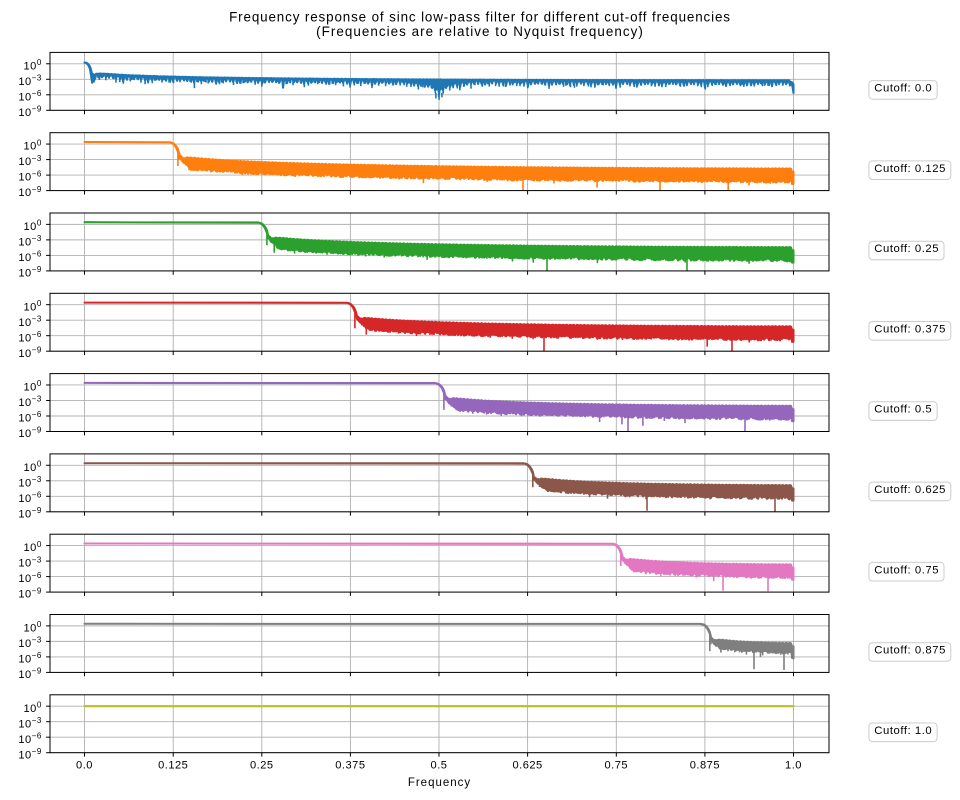  I want to click on svg-text: 0.25, so click(262, 766).